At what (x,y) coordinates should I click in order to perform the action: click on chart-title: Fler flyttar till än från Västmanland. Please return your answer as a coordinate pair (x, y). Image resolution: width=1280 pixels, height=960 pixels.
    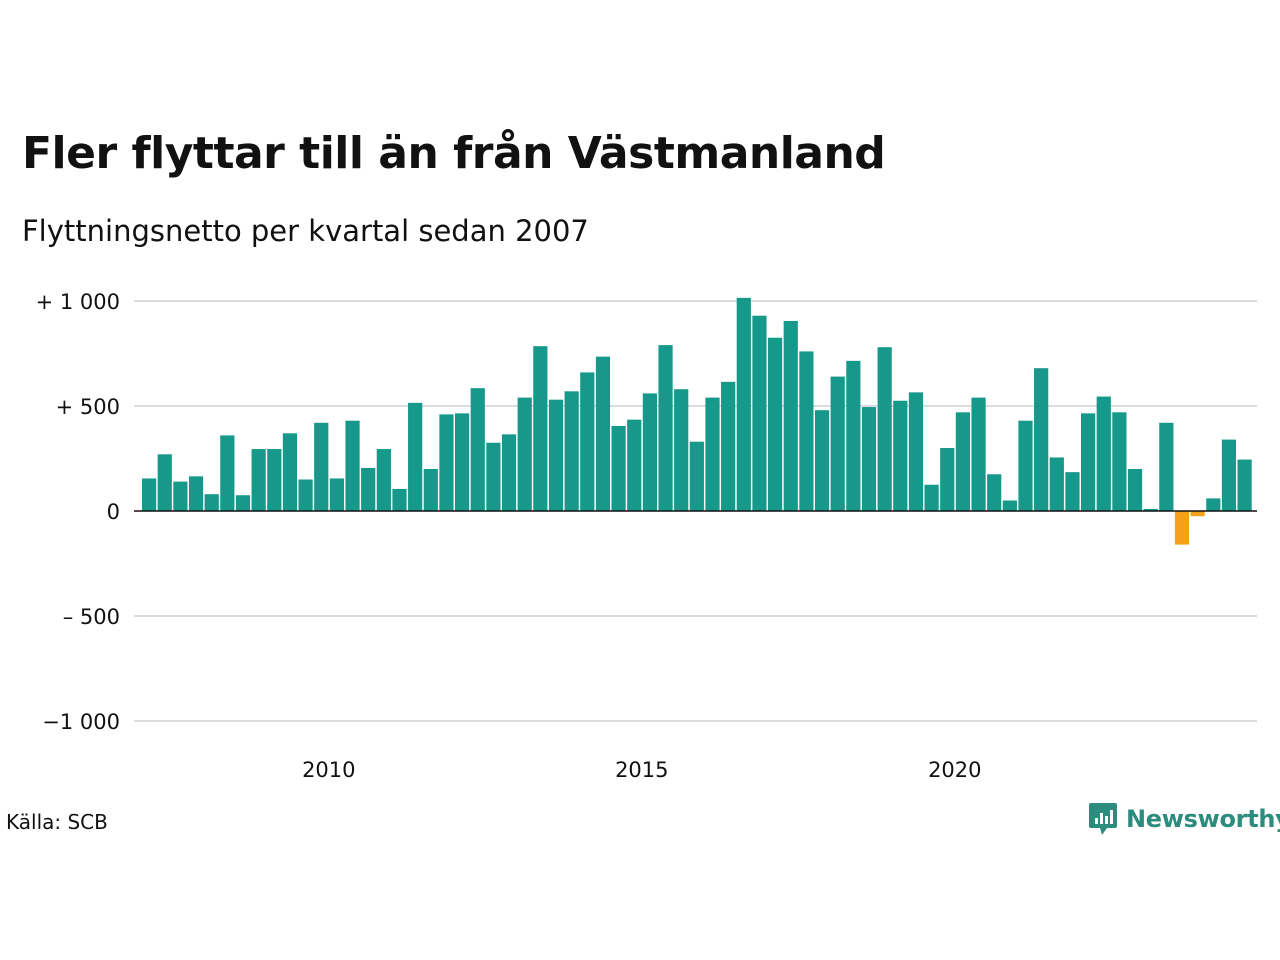
    Looking at the image, I should click on (454, 153).